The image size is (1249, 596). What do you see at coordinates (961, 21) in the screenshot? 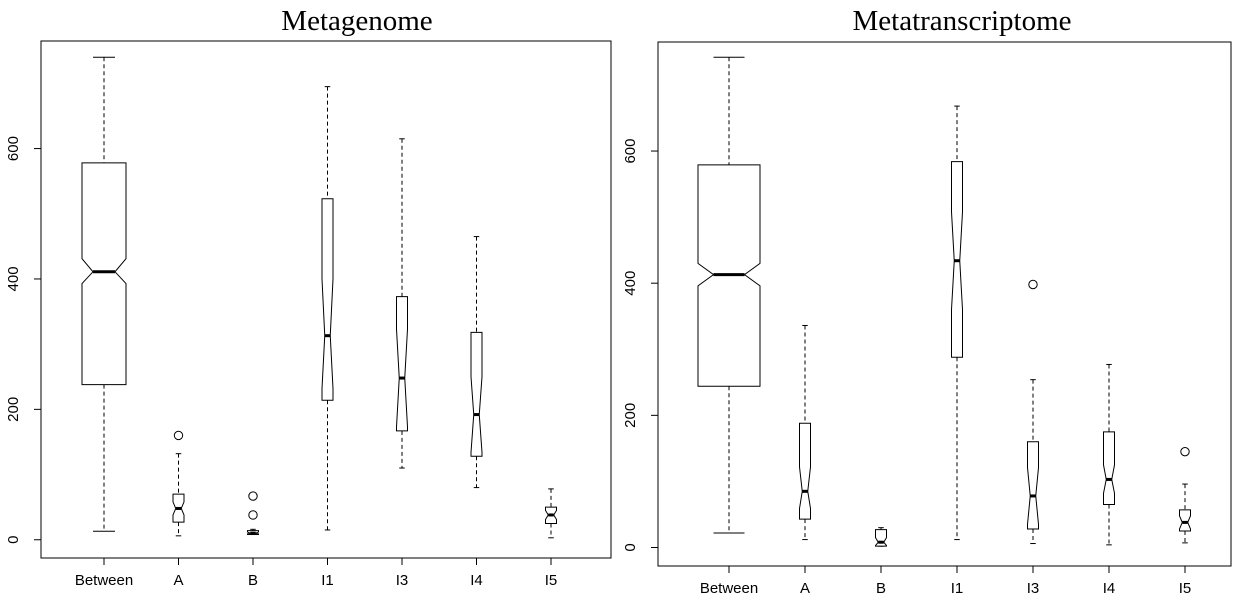
I see `panel-title: Metatranscriptome` at bounding box center [961, 21].